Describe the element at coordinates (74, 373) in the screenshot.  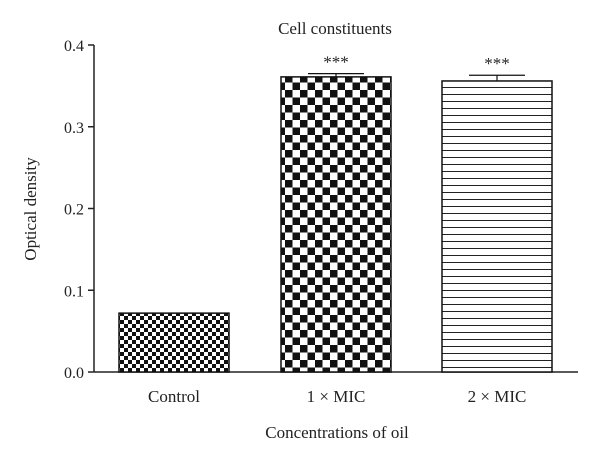
I see `y-tick-label: 0.0` at that location.